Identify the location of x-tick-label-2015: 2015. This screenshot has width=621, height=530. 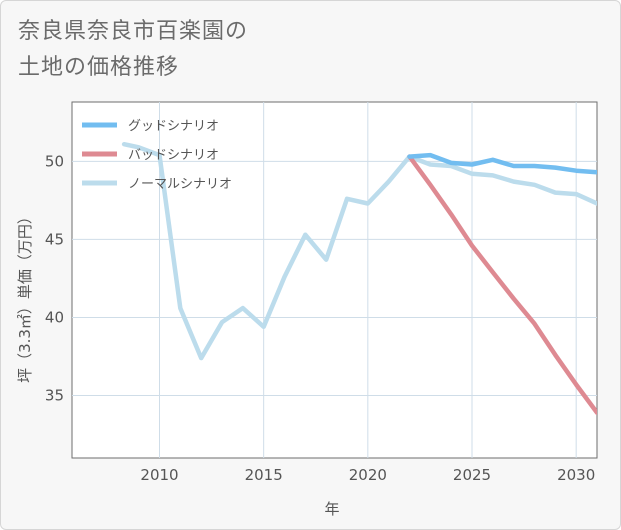
(264, 475).